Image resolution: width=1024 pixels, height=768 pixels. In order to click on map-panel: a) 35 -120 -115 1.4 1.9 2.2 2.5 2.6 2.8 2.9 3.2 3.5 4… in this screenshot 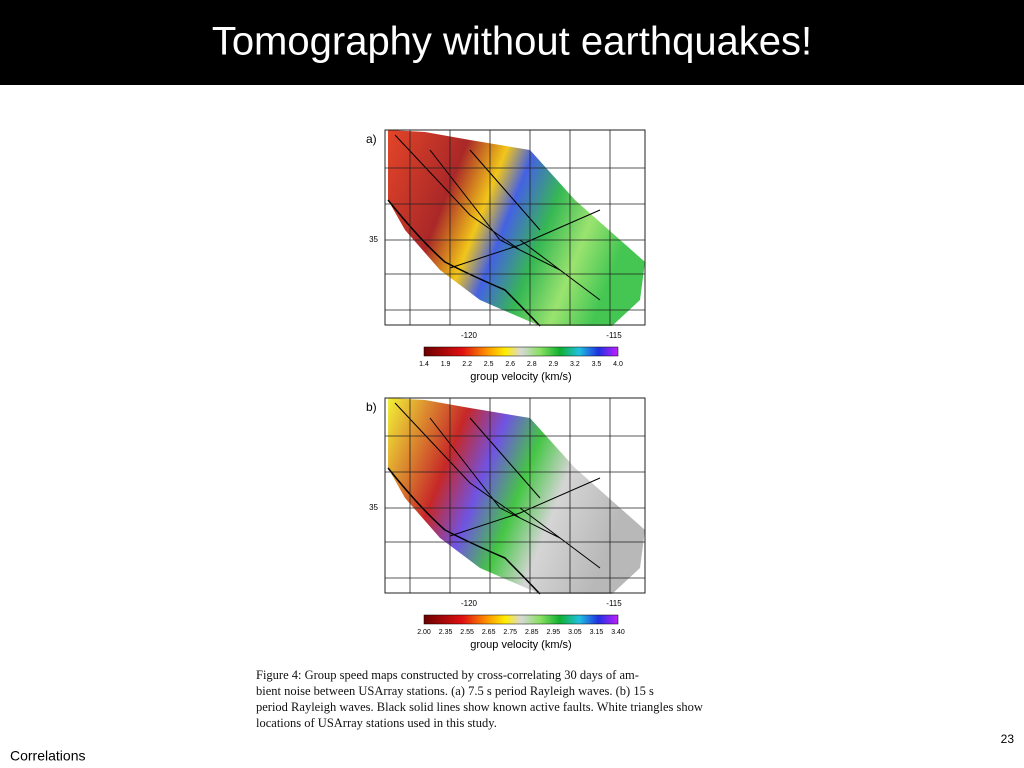, I will do `click(506, 256)`.